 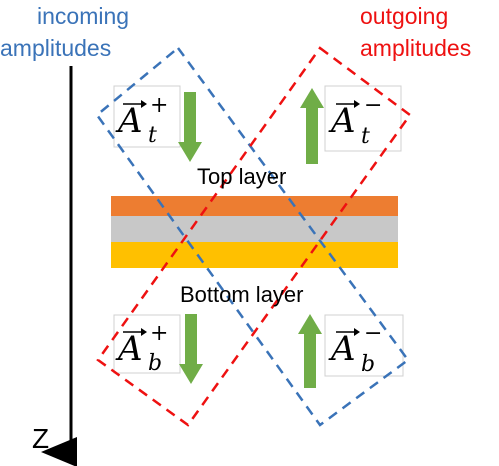 I want to click on symbol-box-bottom-incoming, so click(x=147, y=344).